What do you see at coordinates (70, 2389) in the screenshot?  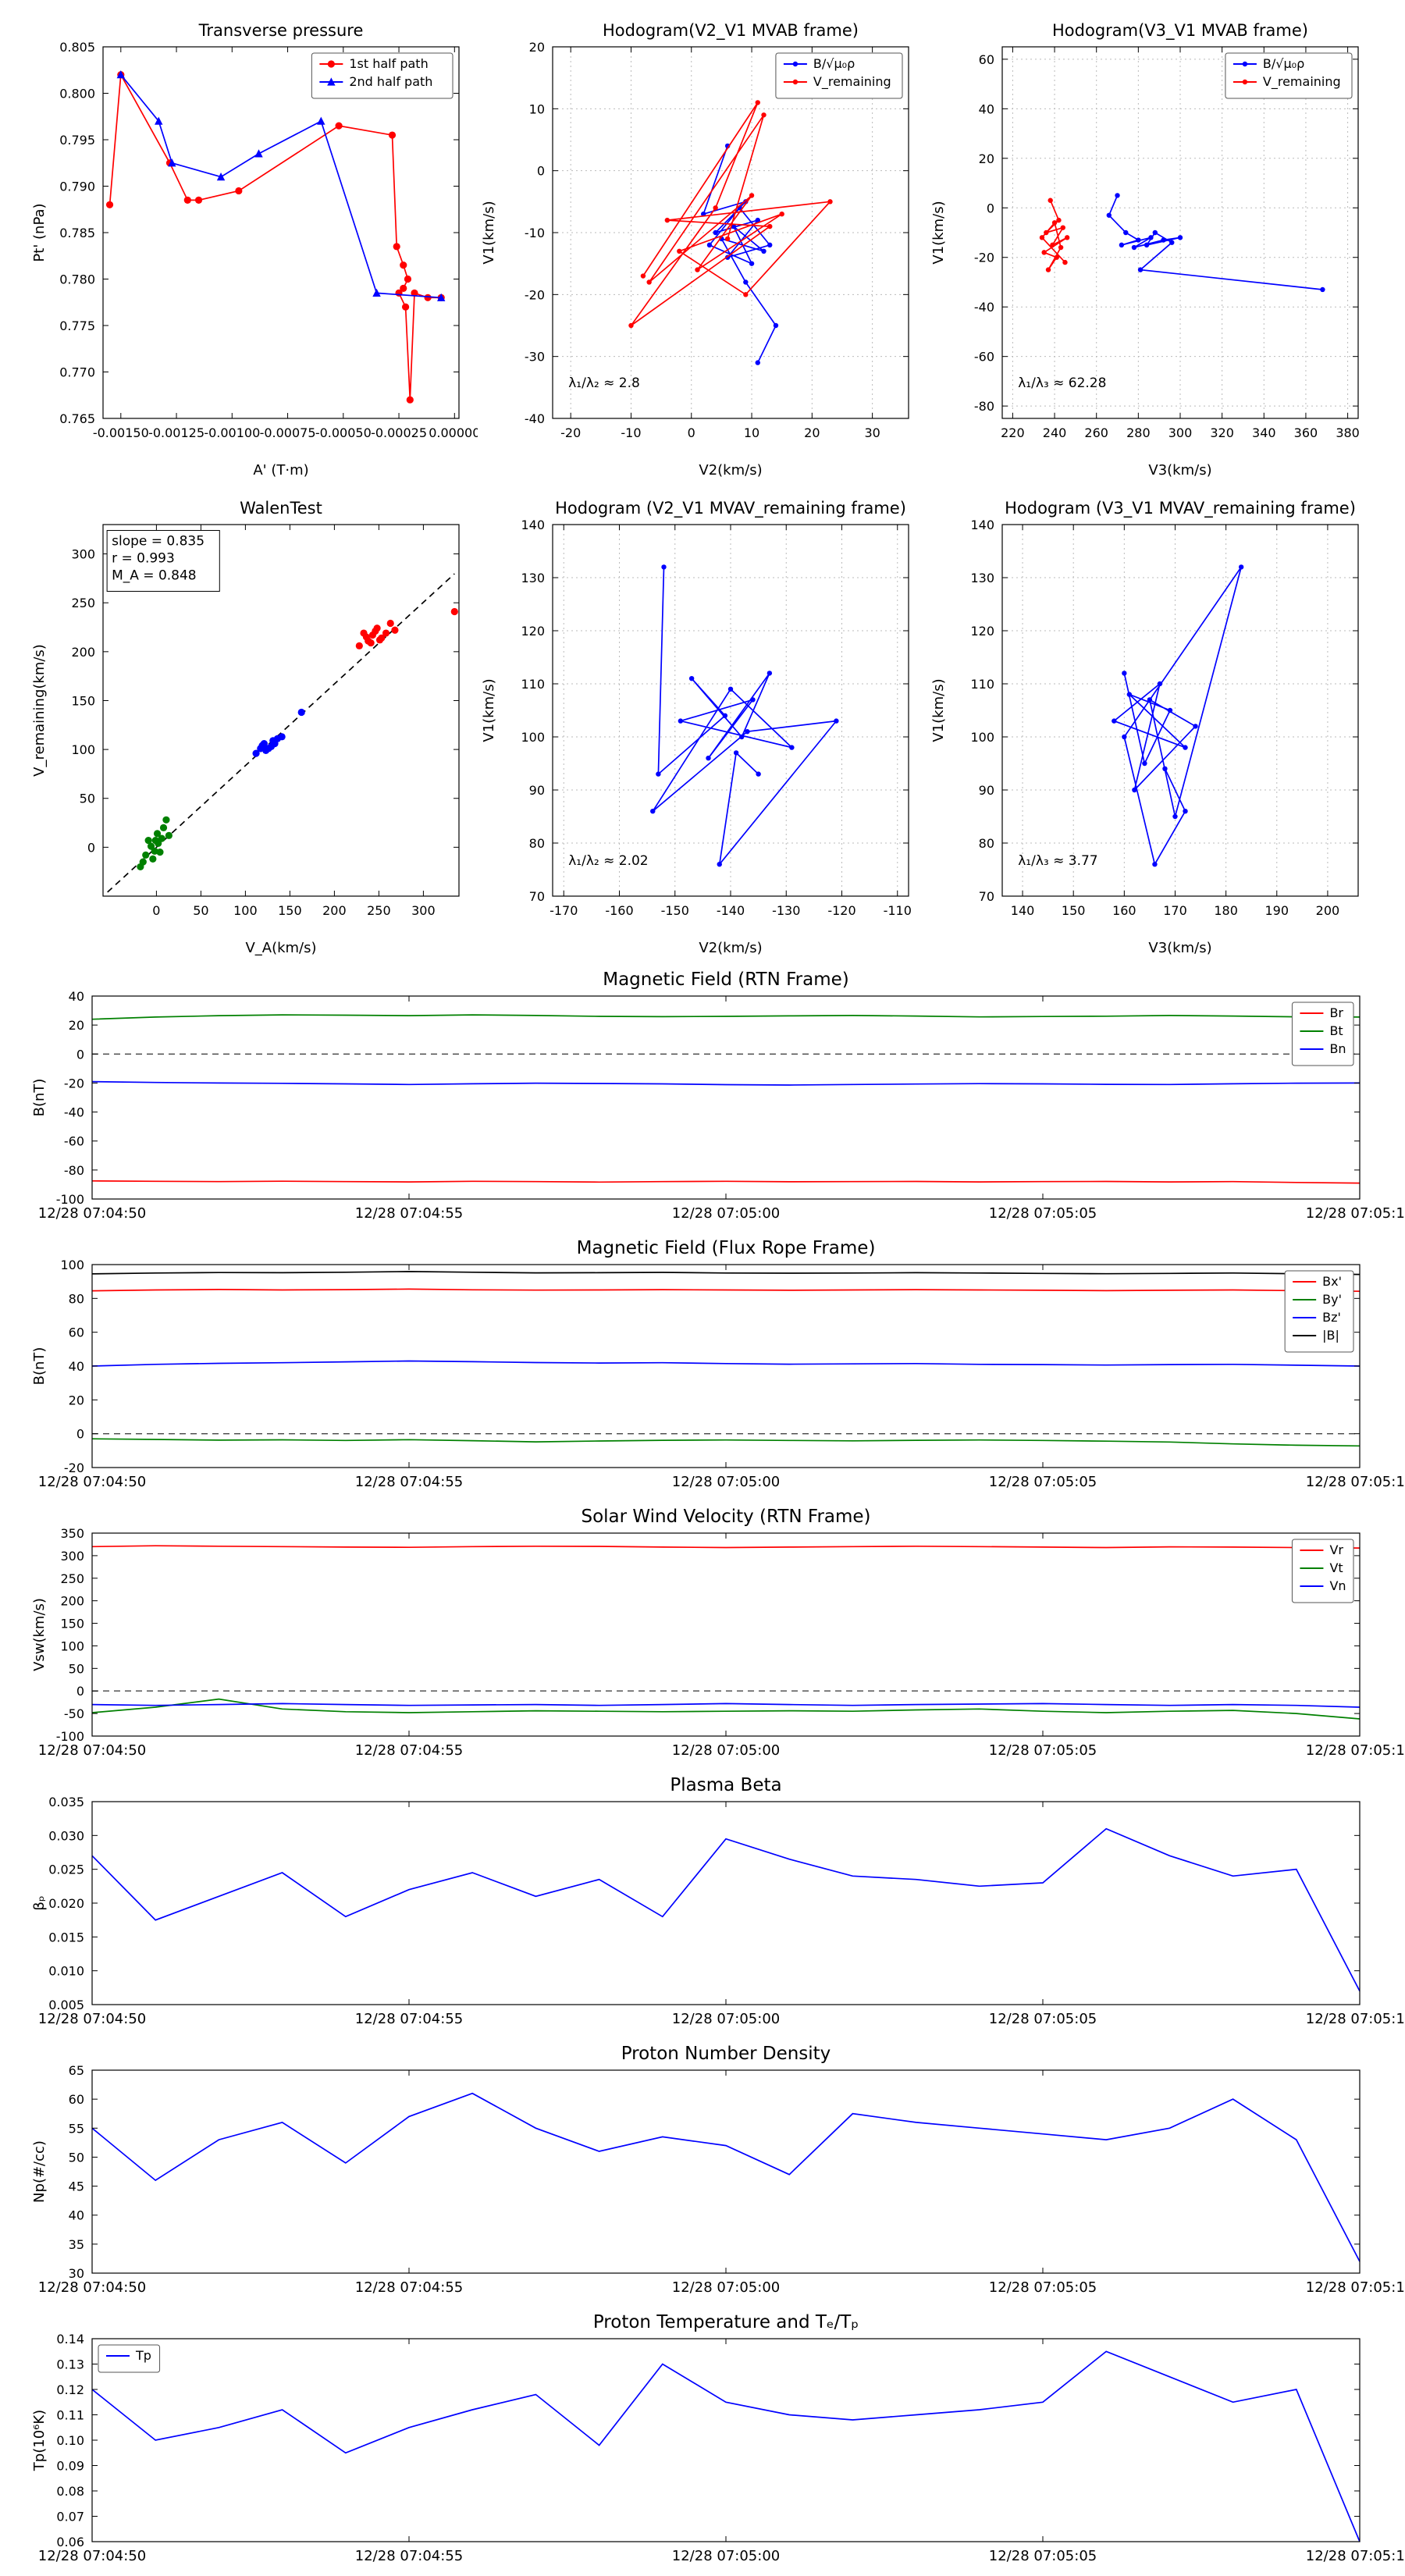 I see `svg-text: 0.12` at bounding box center [70, 2389].